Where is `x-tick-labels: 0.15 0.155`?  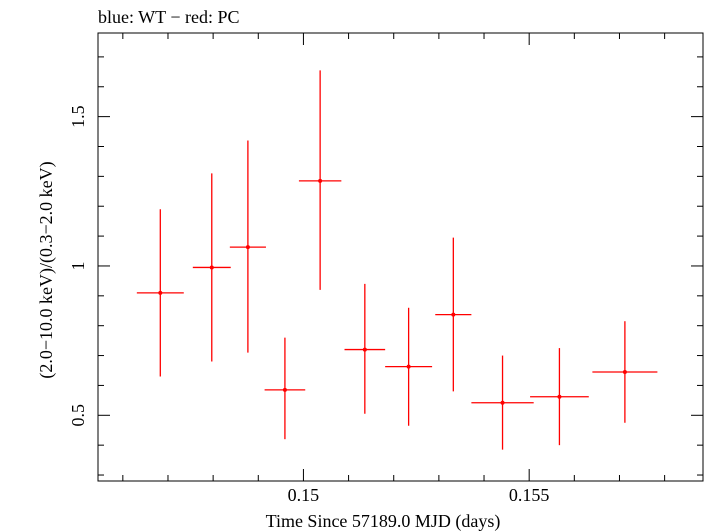 x-tick-labels: 0.15 0.155 is located at coordinates (419, 495).